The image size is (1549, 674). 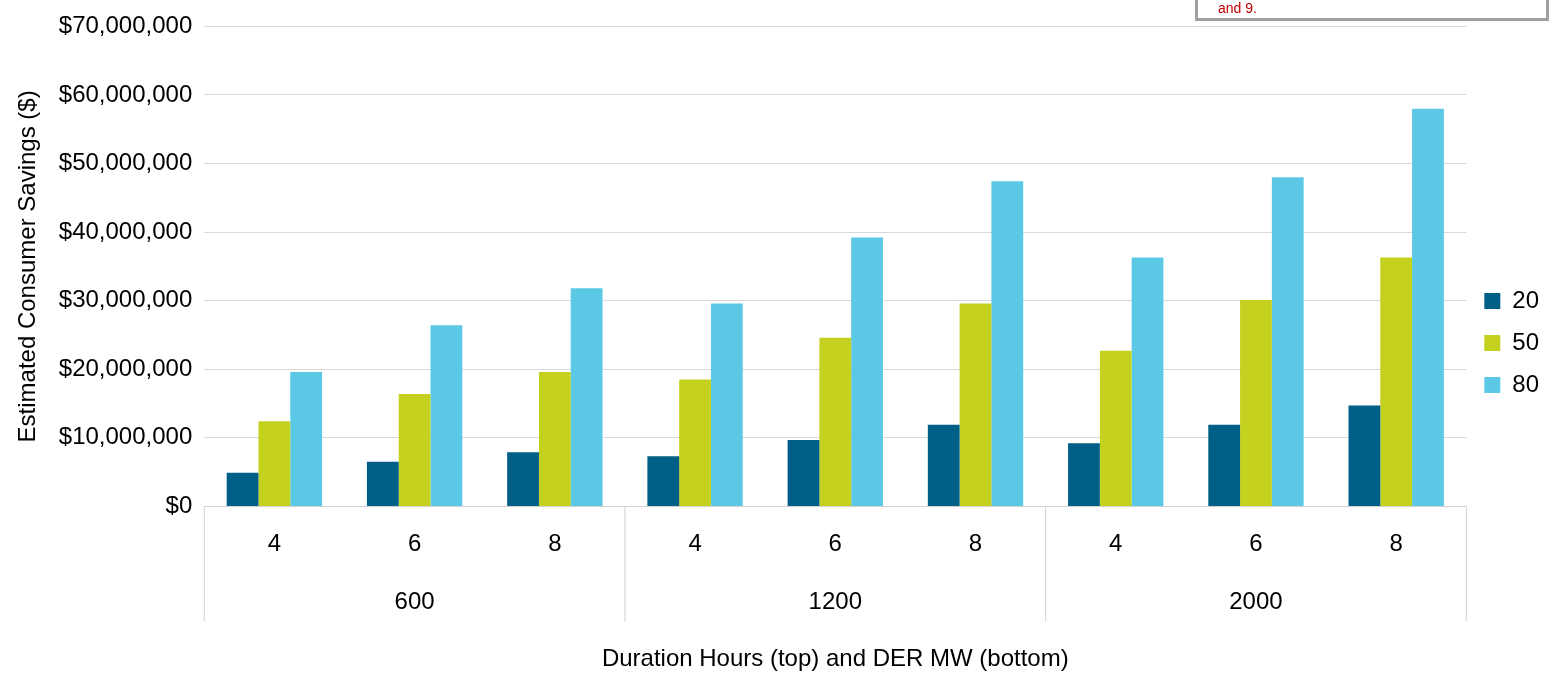 I want to click on text: 1200, so click(x=835, y=601).